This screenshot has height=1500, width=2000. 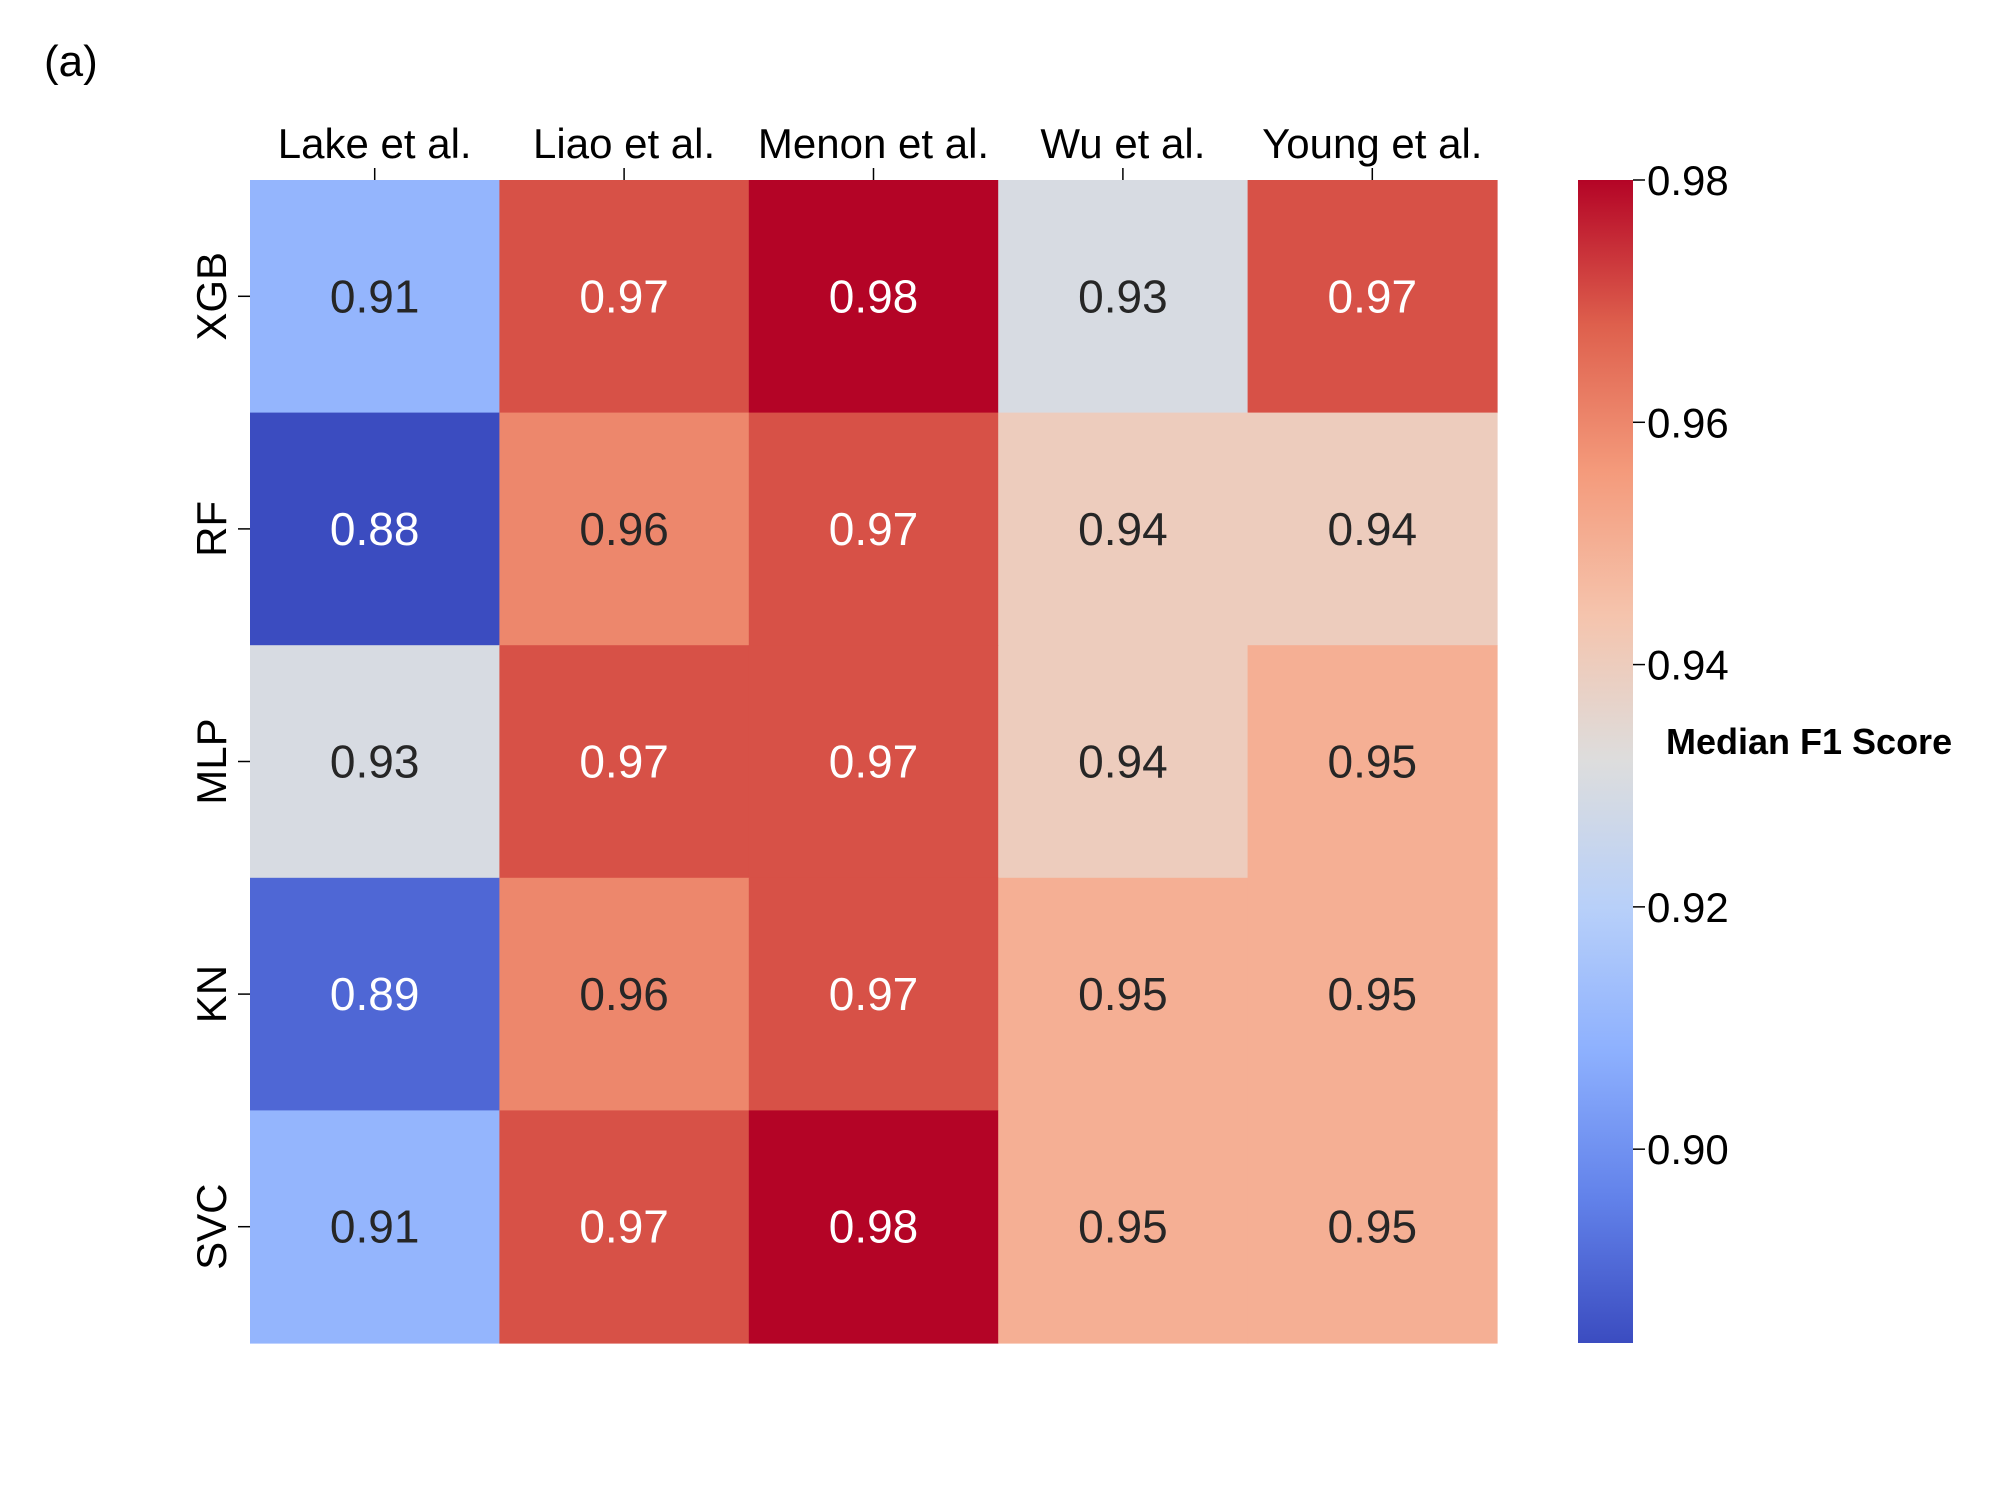 What do you see at coordinates (211, 761) in the screenshot?
I see `y-tick-label-2: MLP` at bounding box center [211, 761].